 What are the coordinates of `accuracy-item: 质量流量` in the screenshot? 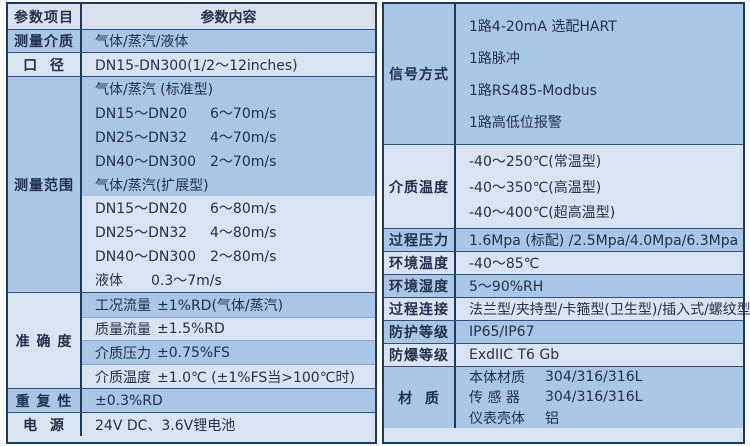 It's located at (123, 330).